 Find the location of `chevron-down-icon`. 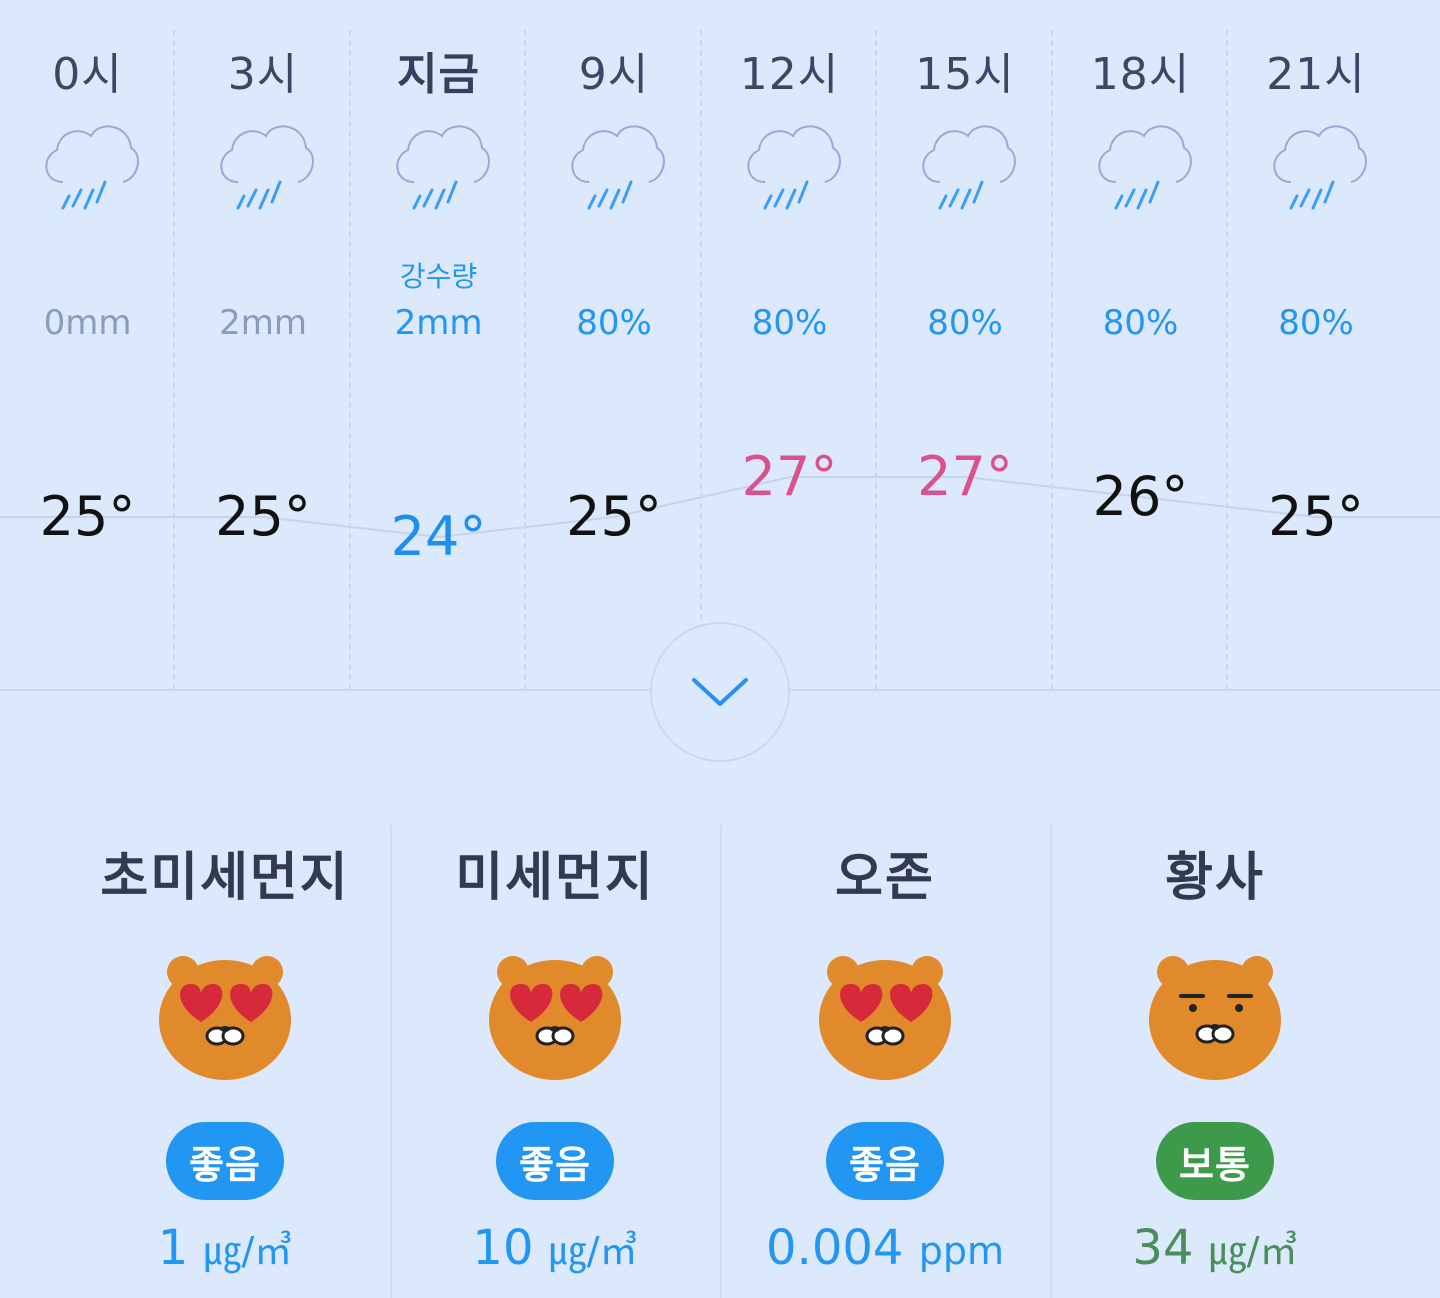

chevron-down-icon is located at coordinates (720, 692).